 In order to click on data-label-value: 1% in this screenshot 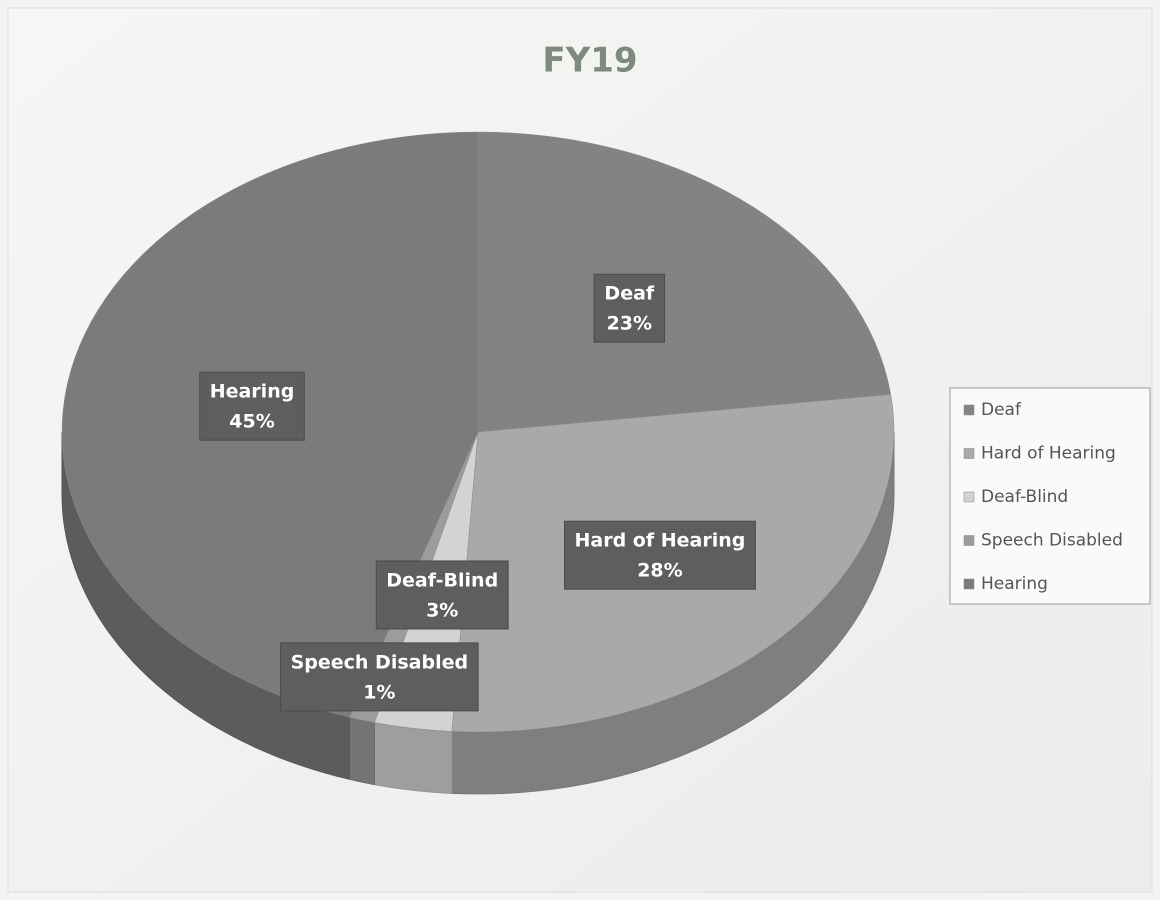, I will do `click(379, 692)`.